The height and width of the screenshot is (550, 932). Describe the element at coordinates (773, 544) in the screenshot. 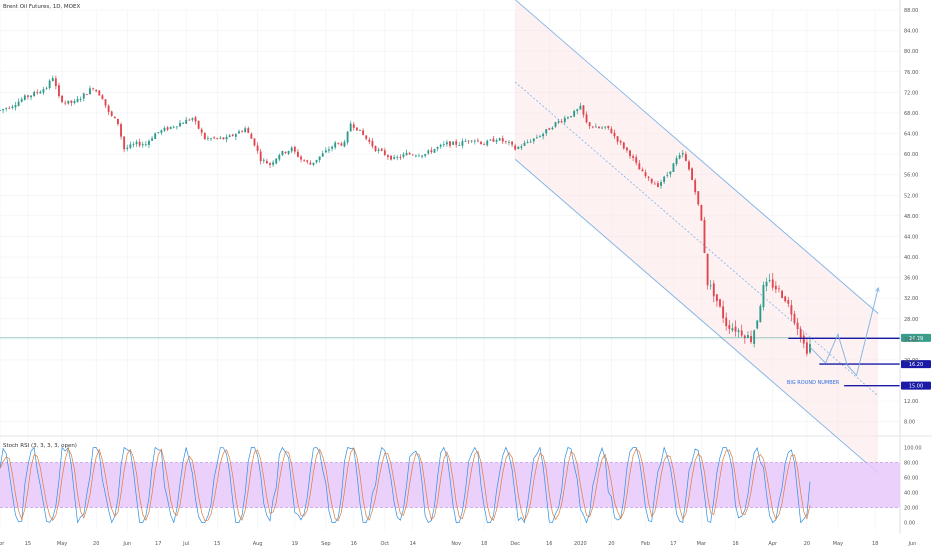

I see `x-tick-label: Apr` at that location.